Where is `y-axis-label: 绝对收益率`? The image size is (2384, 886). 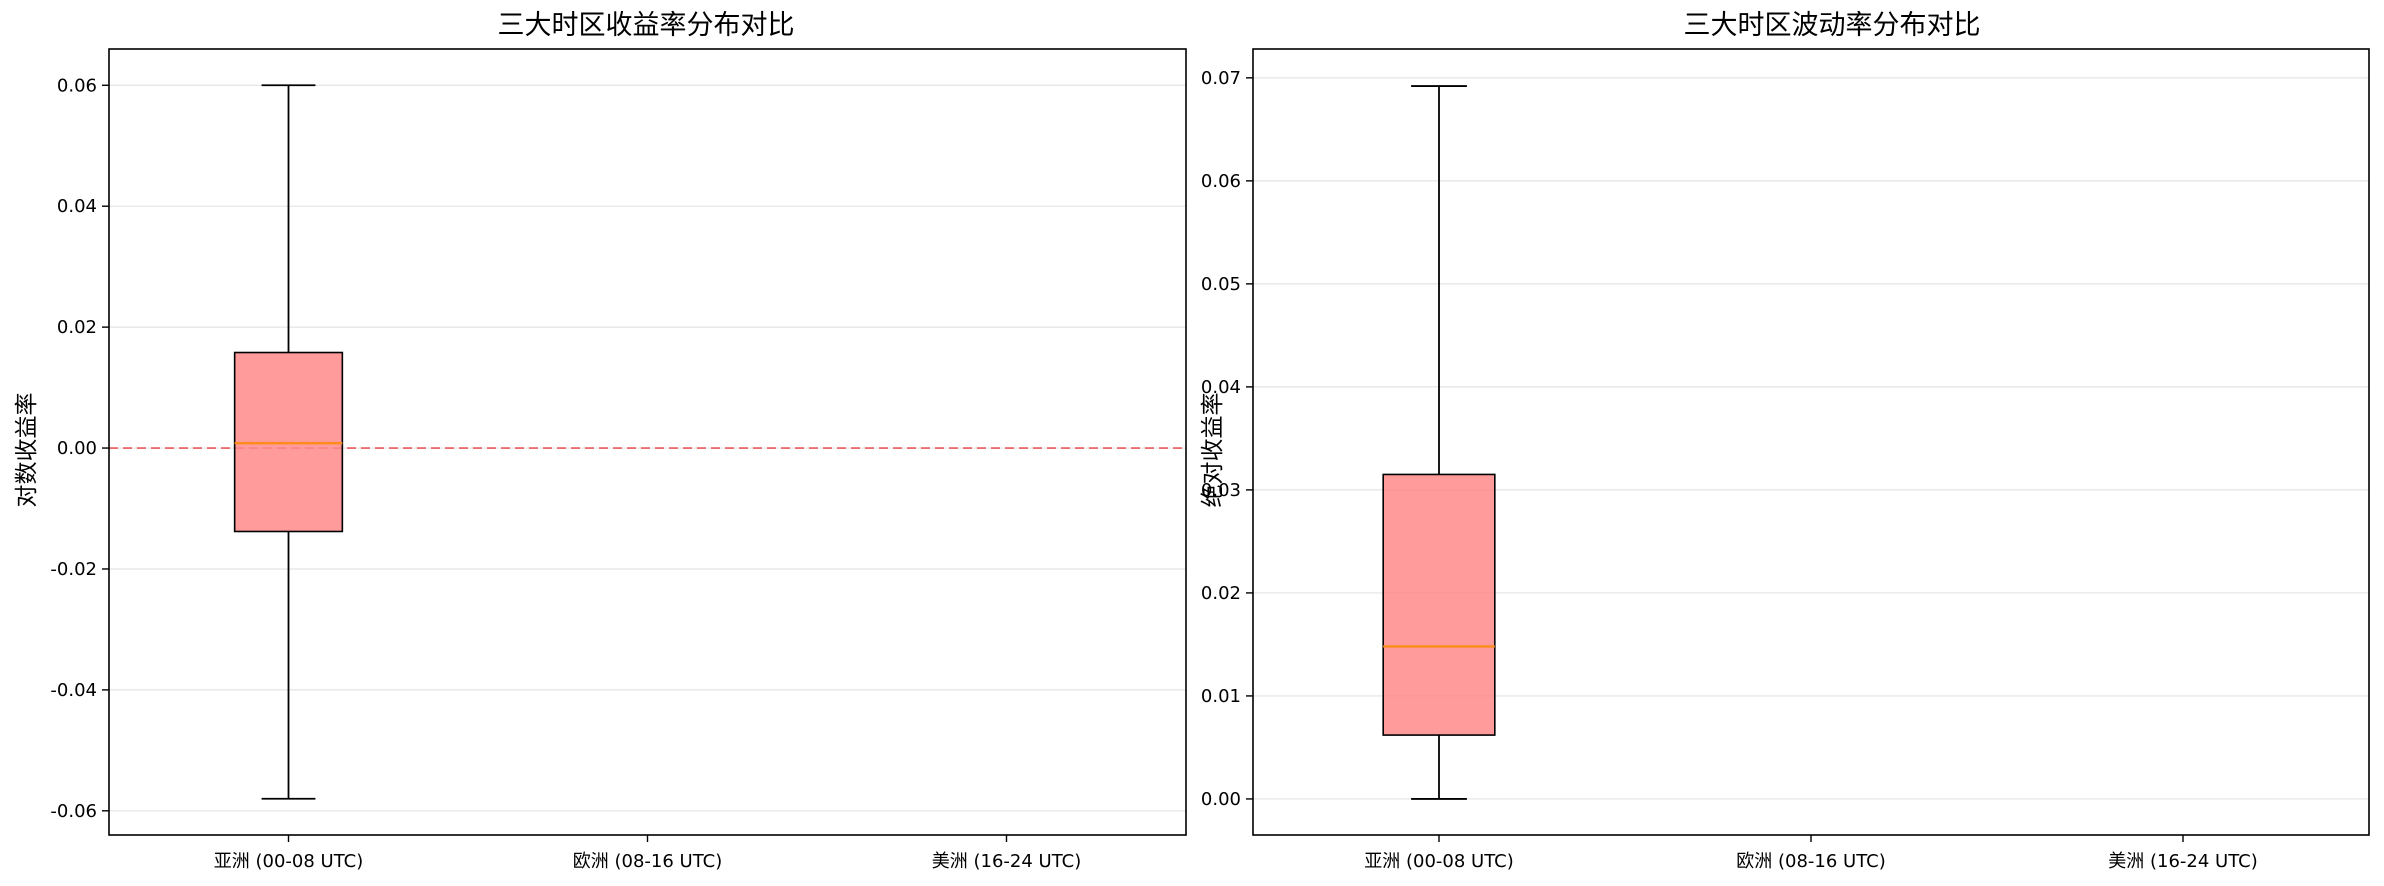
y-axis-label: 绝对收益率 is located at coordinates (1213, 450).